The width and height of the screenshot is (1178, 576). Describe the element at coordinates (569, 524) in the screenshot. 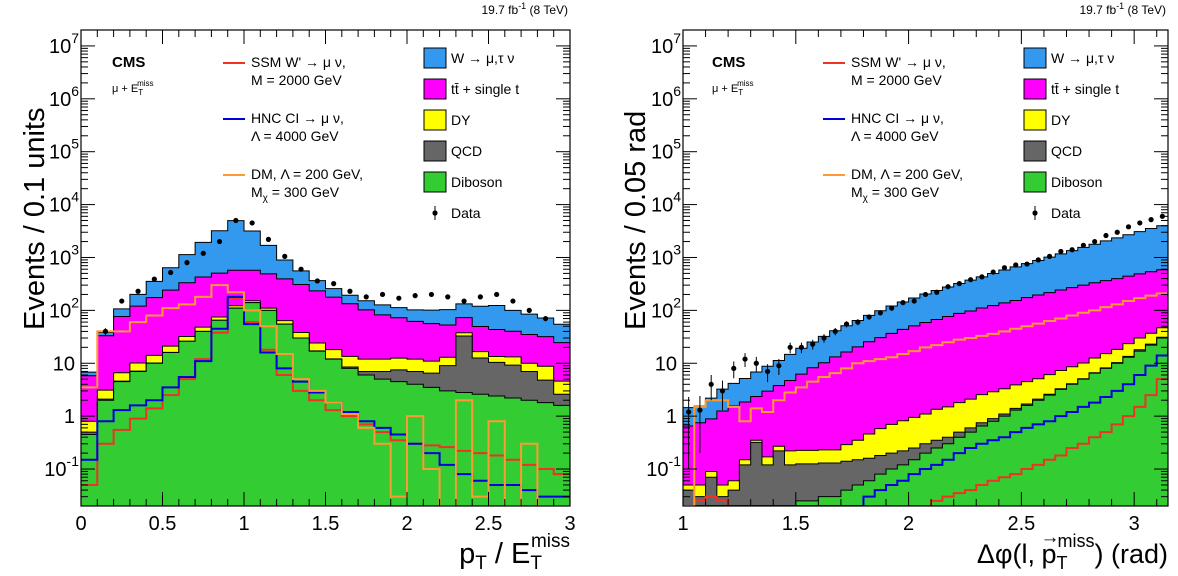

I see `x-tick-label: 3` at that location.